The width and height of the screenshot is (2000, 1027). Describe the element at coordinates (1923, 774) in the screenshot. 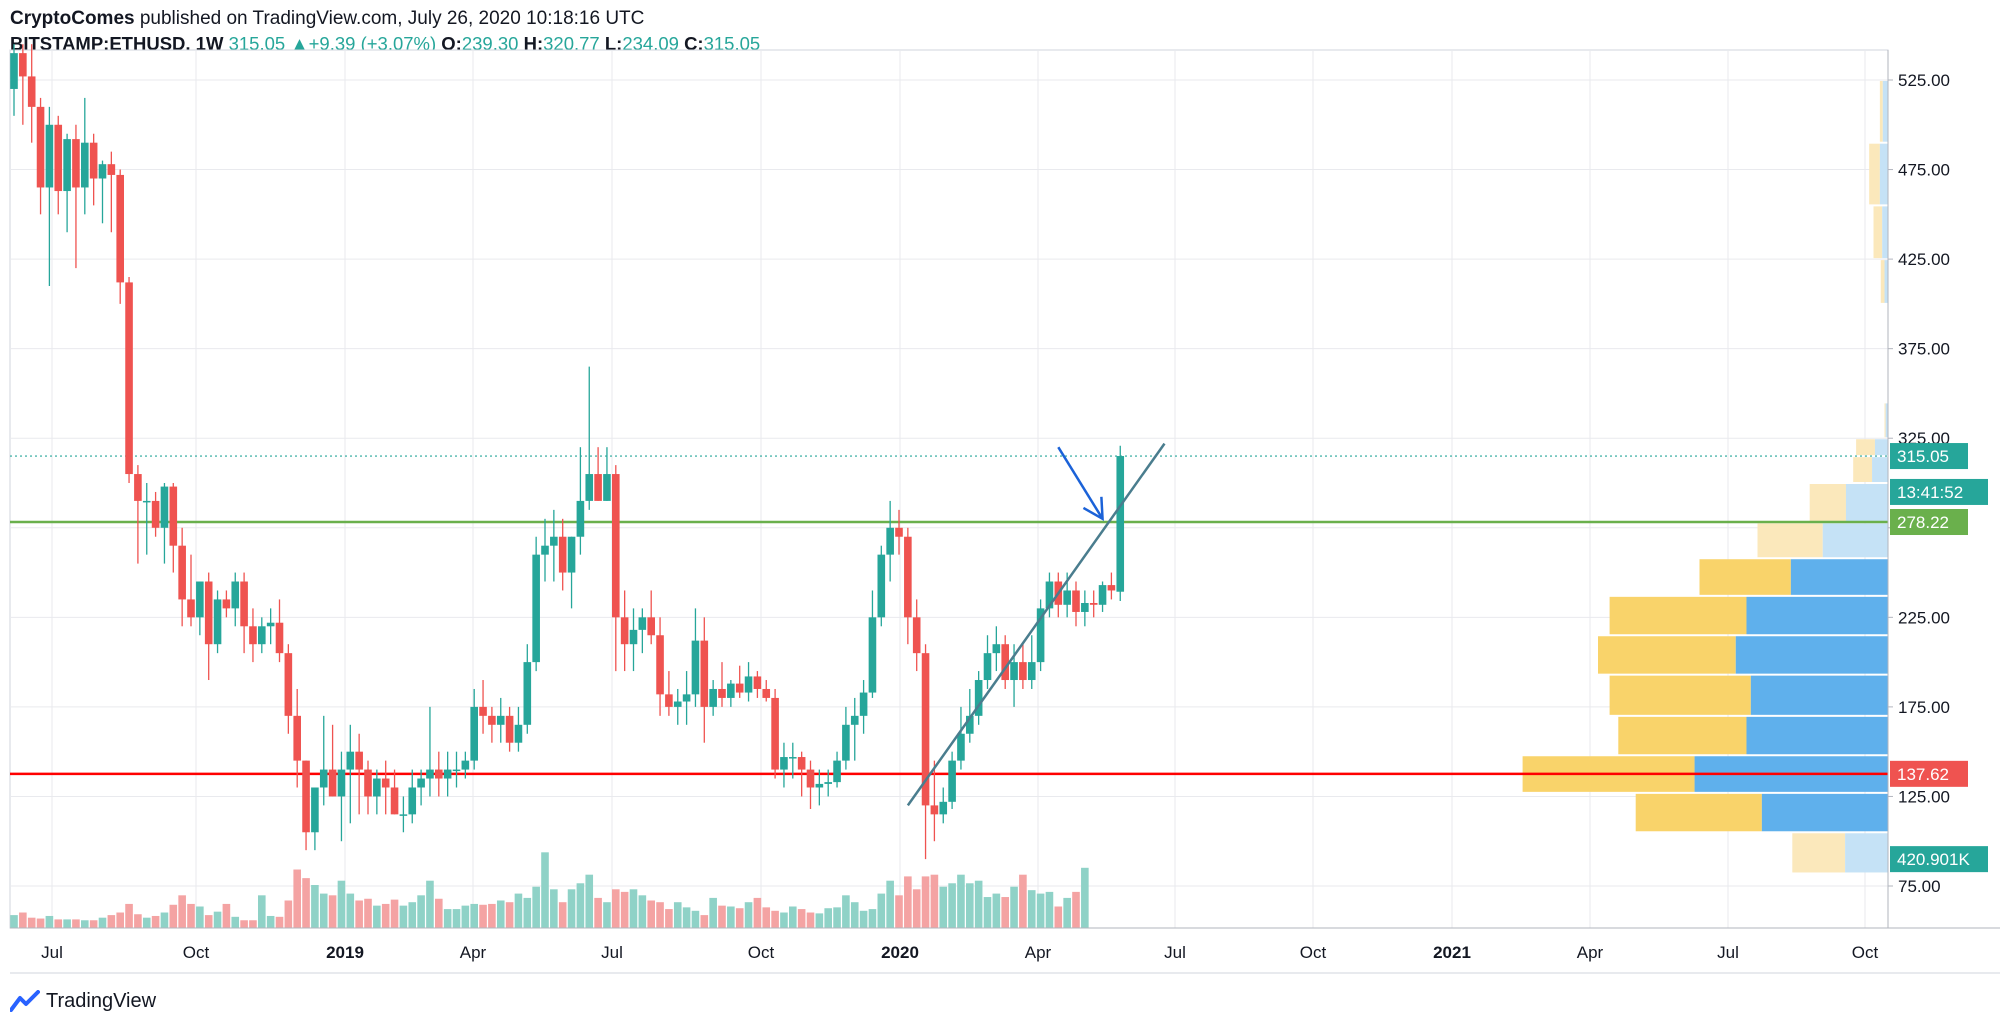

I see `price-badge-label: 137.62` at that location.